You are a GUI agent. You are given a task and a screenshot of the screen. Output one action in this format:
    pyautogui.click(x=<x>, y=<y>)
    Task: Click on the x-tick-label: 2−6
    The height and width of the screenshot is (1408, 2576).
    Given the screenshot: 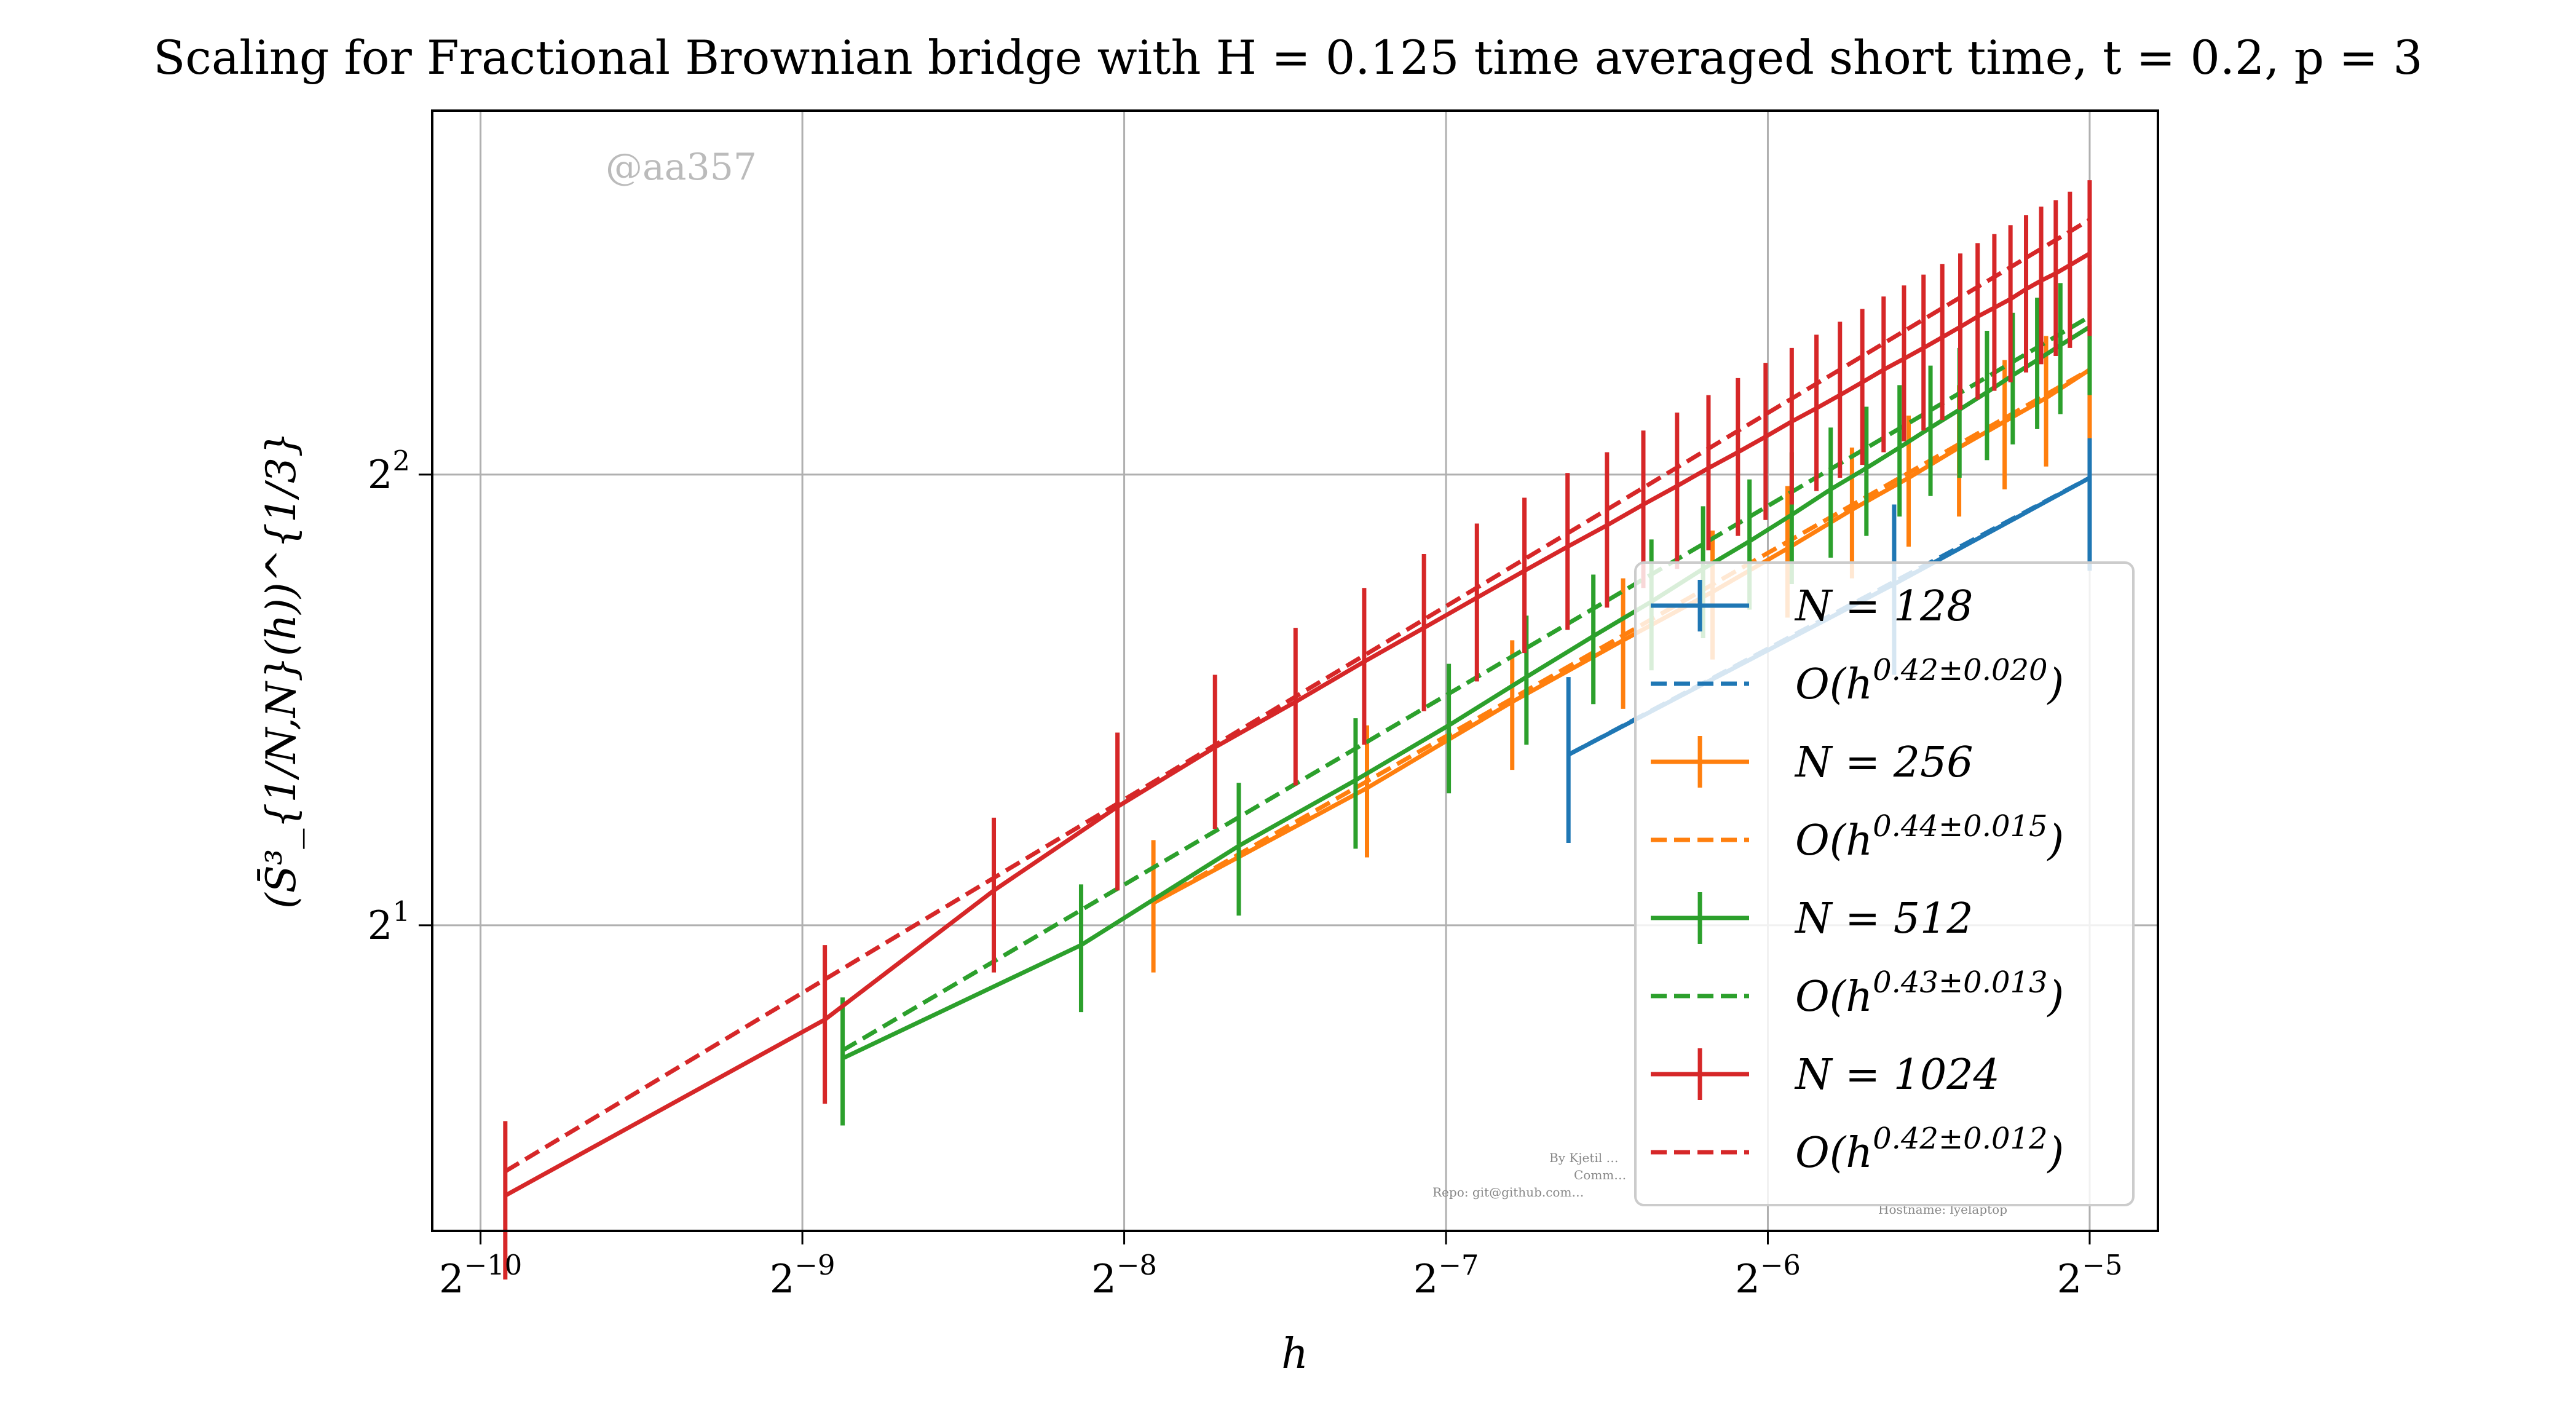 What is the action you would take?
    pyautogui.click(x=1768, y=1276)
    